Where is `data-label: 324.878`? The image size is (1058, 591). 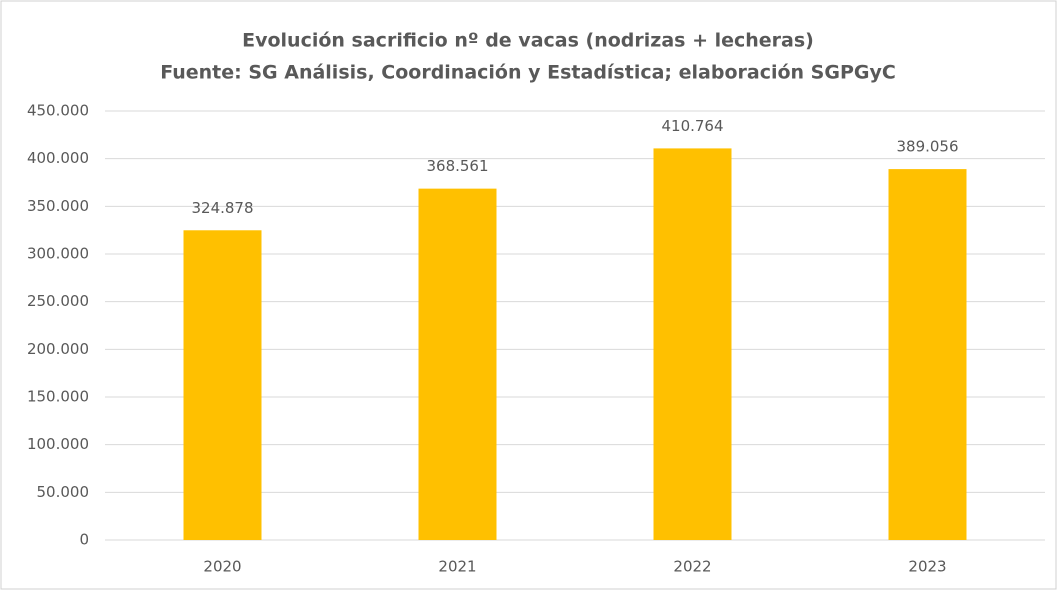
data-label: 324.878 is located at coordinates (222, 208).